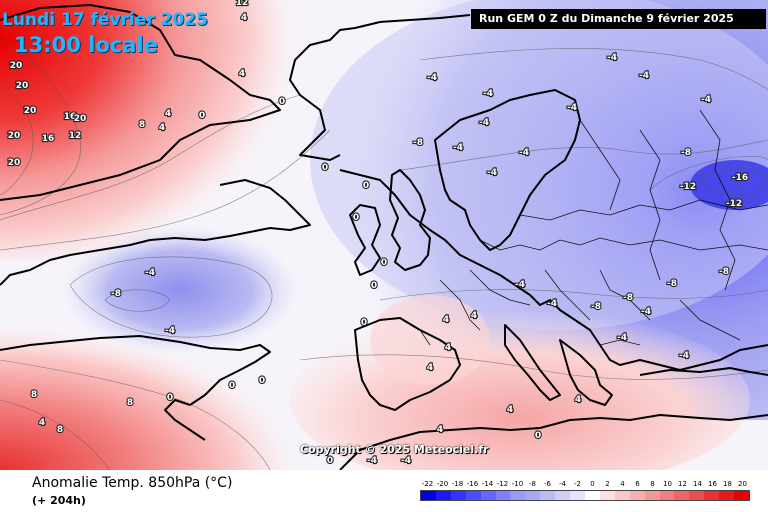  What do you see at coordinates (712, 484) in the screenshot?
I see `color-scale-label: 16` at bounding box center [712, 484].